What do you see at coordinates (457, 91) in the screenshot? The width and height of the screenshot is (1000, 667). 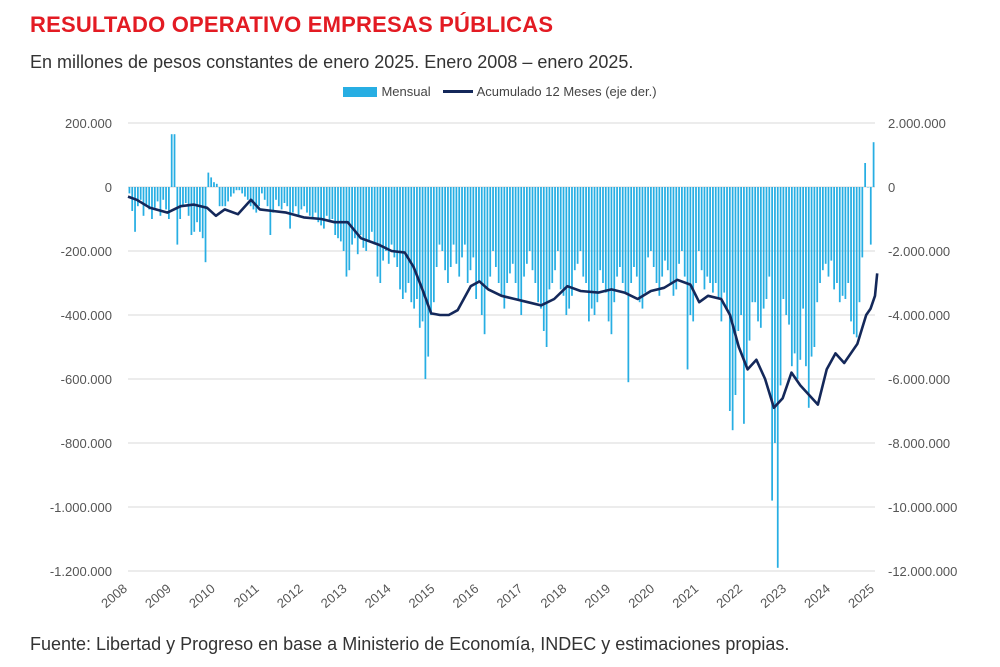 I see `legend-swatch-line` at bounding box center [457, 91].